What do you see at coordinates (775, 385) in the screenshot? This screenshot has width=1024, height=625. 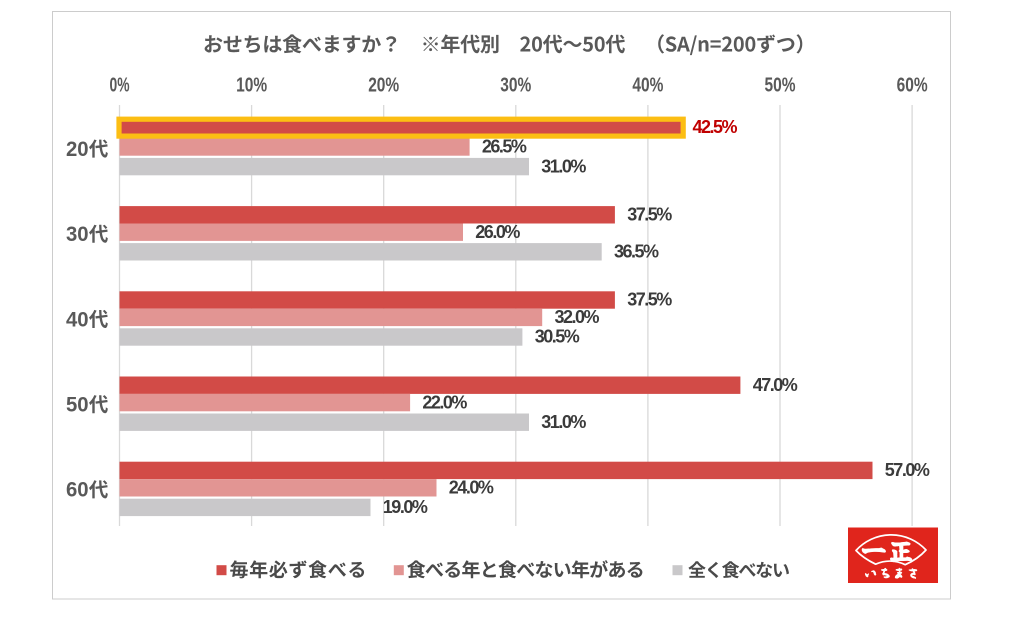 I see `svg-text: 47.0%` at bounding box center [775, 385].